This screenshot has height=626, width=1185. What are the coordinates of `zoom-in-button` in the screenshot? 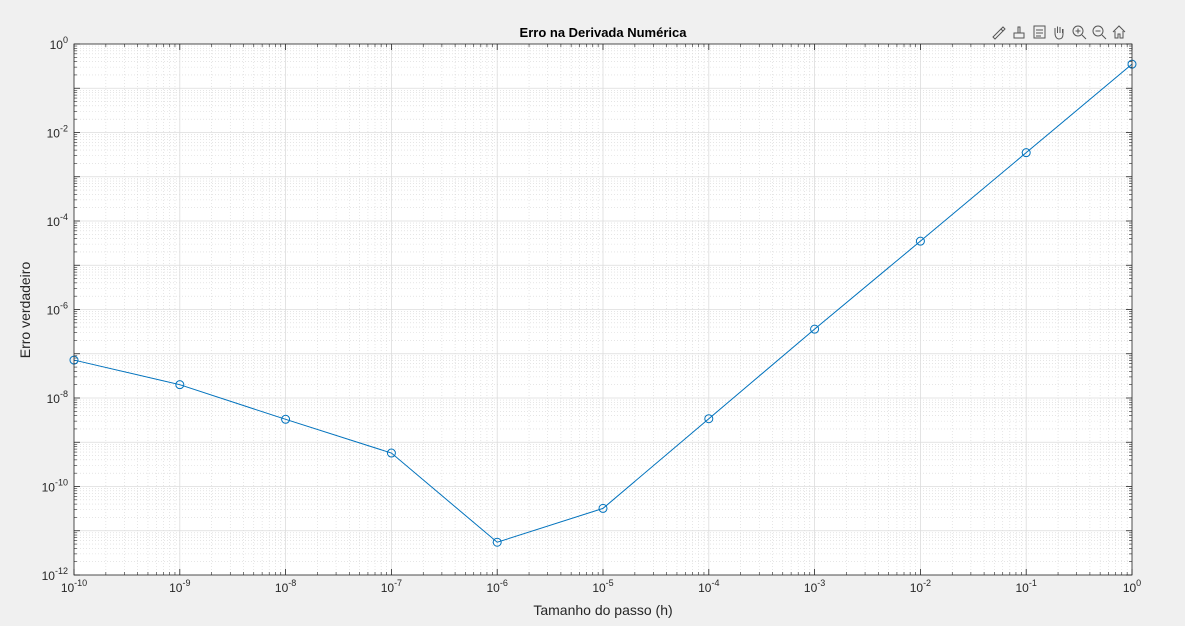 It's located at (1079, 32).